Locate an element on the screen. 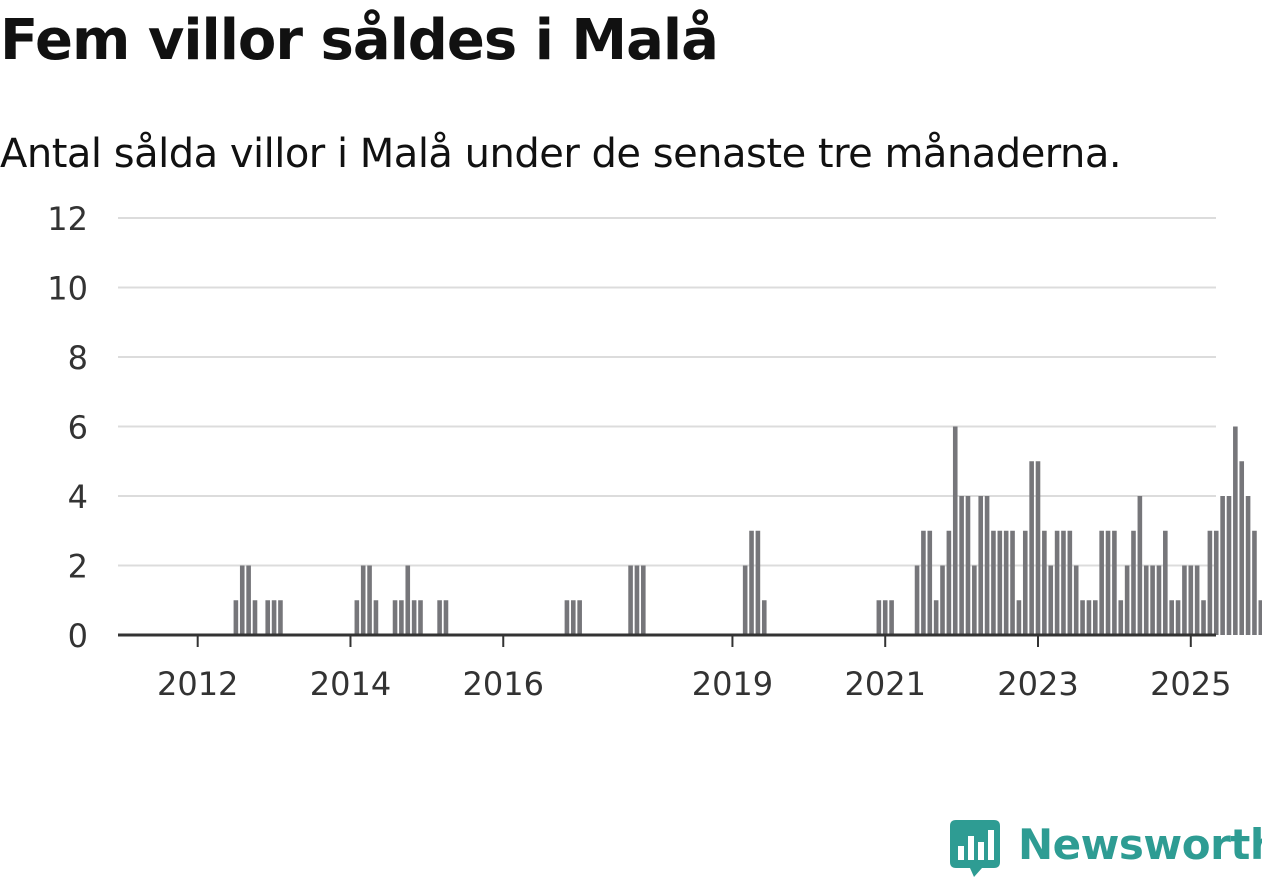  y-axis-tick-labels: 0 2 4 6 8 10 12 is located at coordinates (67, 427).